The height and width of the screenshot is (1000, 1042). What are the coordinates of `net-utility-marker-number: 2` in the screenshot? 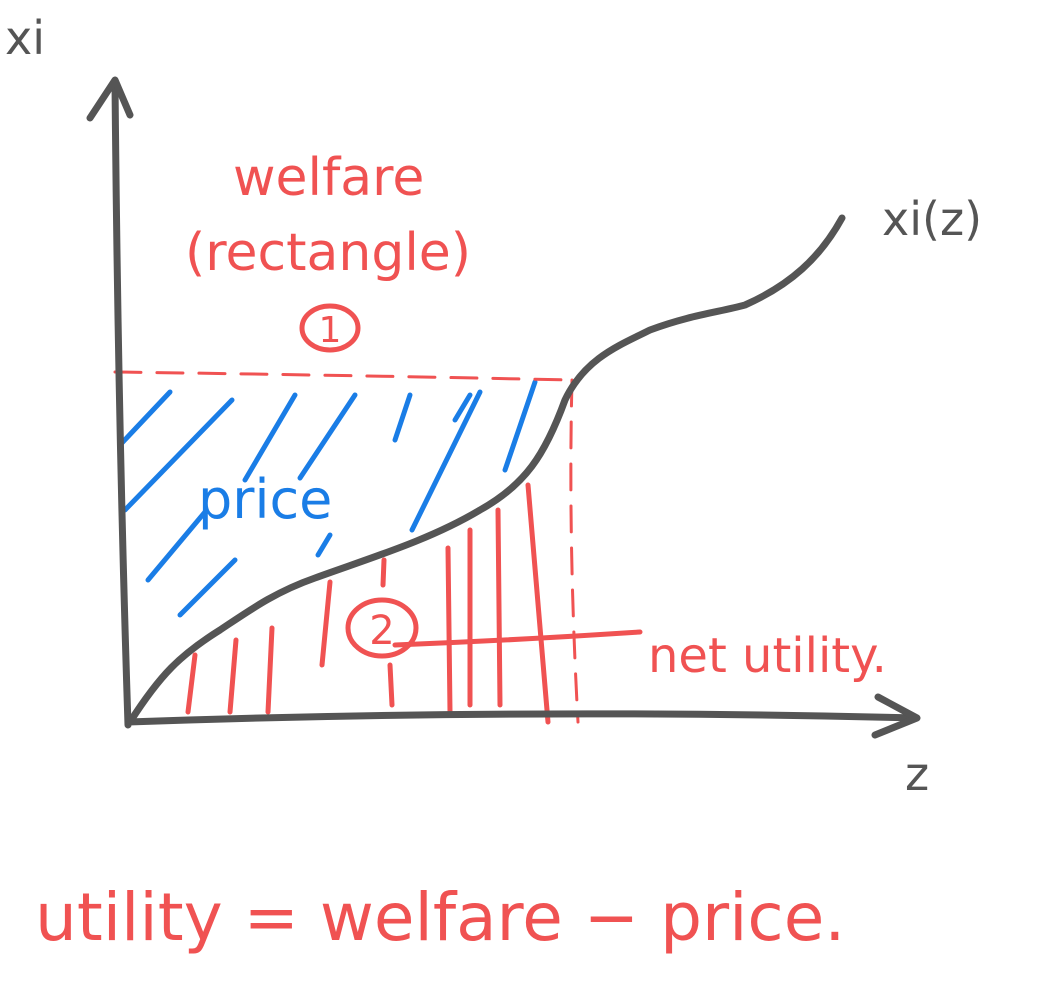 It's located at (381, 631).